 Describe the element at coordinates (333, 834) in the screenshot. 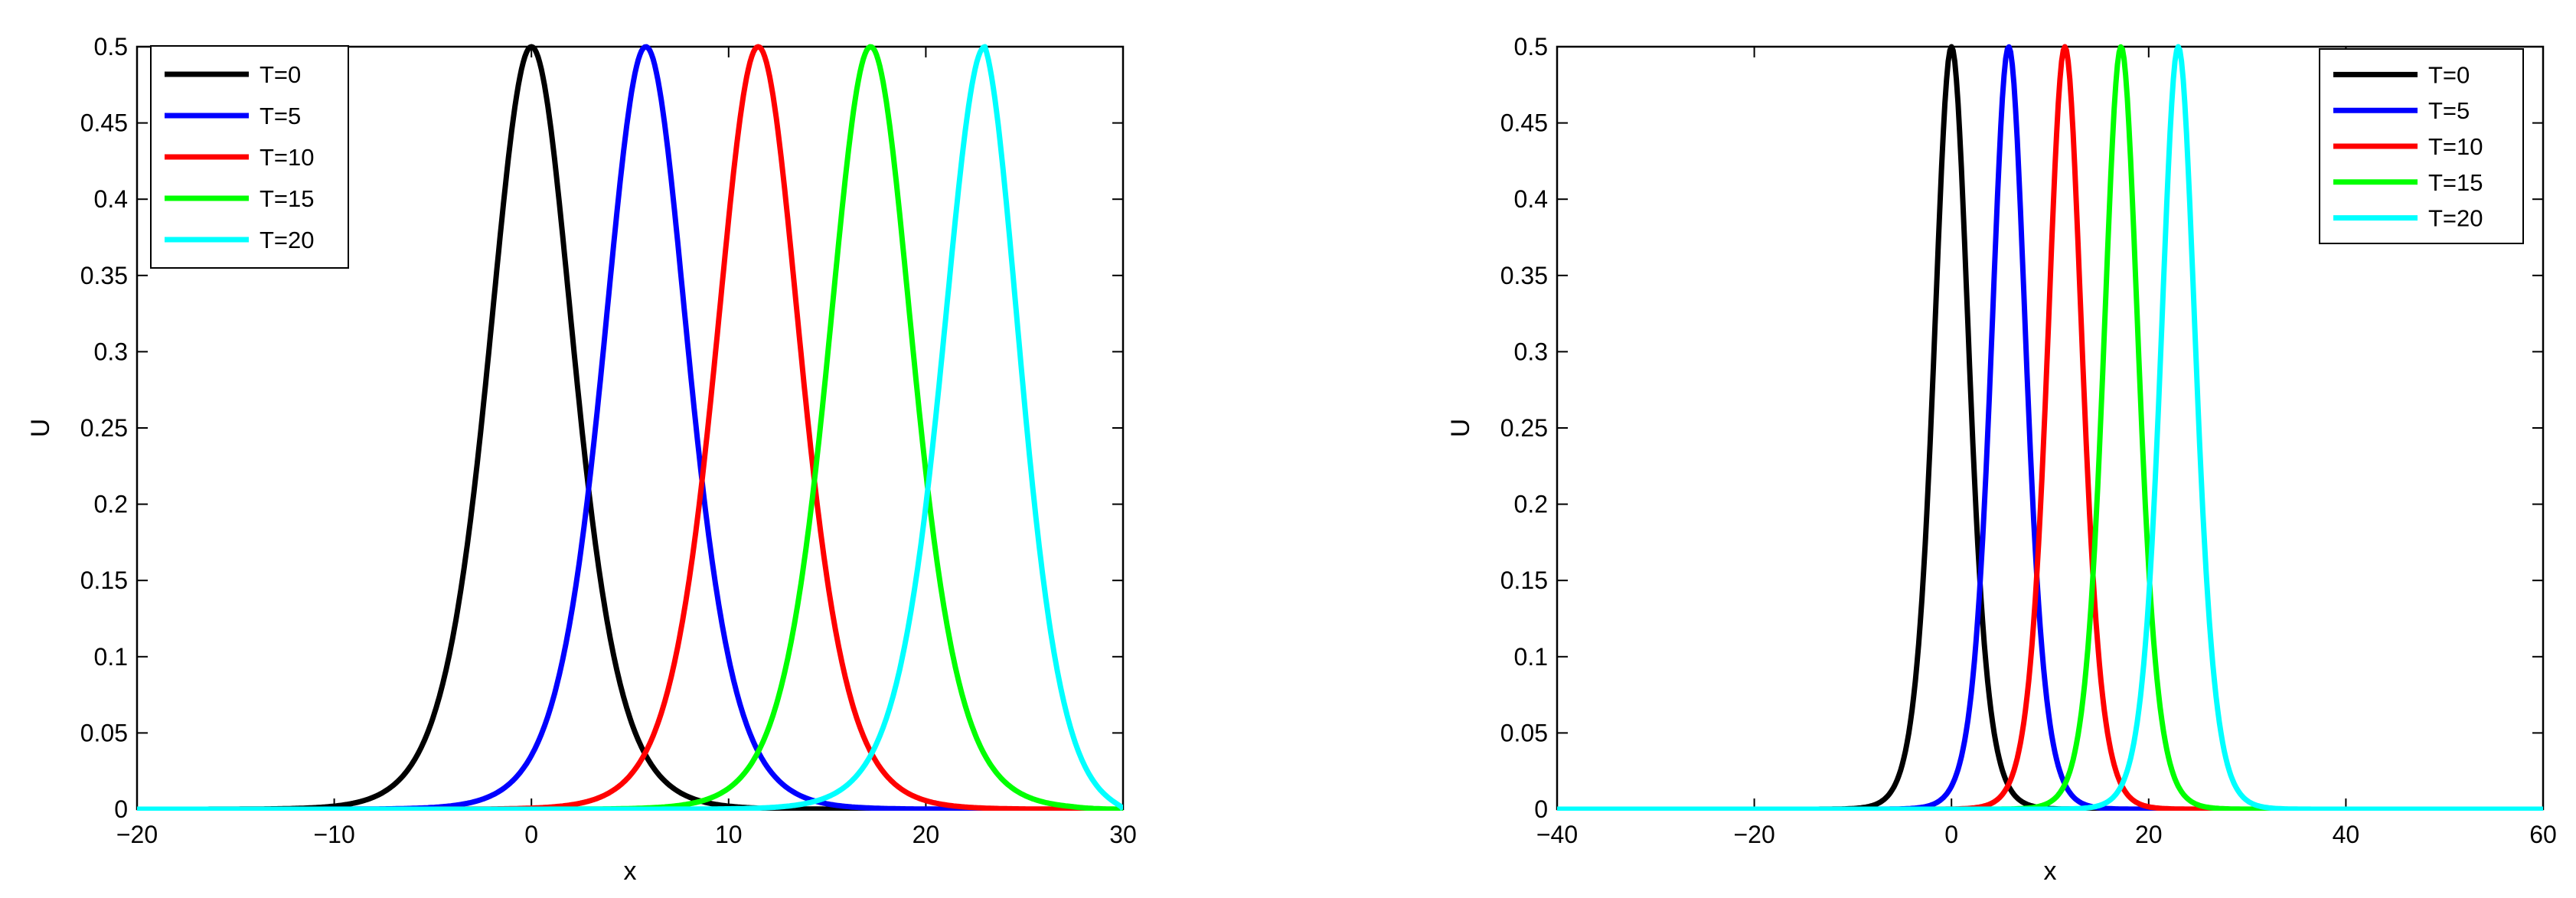

I see `x-tick-label: −10` at that location.